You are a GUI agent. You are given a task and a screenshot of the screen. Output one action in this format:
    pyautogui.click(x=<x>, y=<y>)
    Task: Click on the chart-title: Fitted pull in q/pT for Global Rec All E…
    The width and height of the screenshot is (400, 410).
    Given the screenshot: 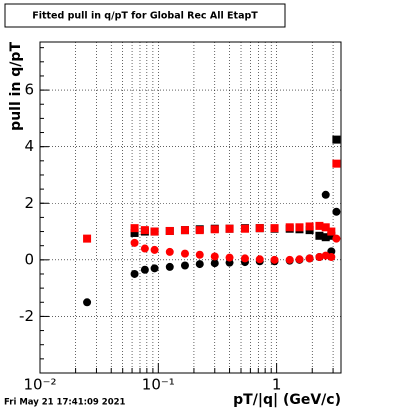 What is the action you would take?
    pyautogui.click(x=145, y=16)
    